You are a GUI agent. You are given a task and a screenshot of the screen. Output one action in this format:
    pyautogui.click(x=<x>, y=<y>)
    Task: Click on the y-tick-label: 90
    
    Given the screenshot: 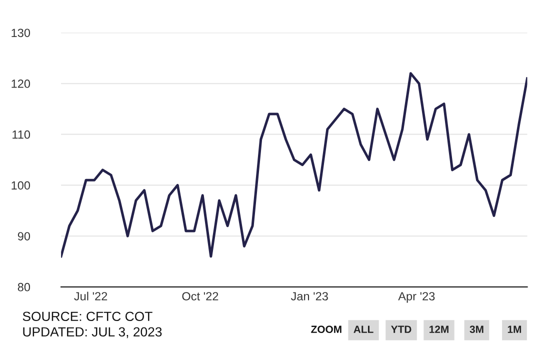 What is the action you would take?
    pyautogui.click(x=24, y=236)
    